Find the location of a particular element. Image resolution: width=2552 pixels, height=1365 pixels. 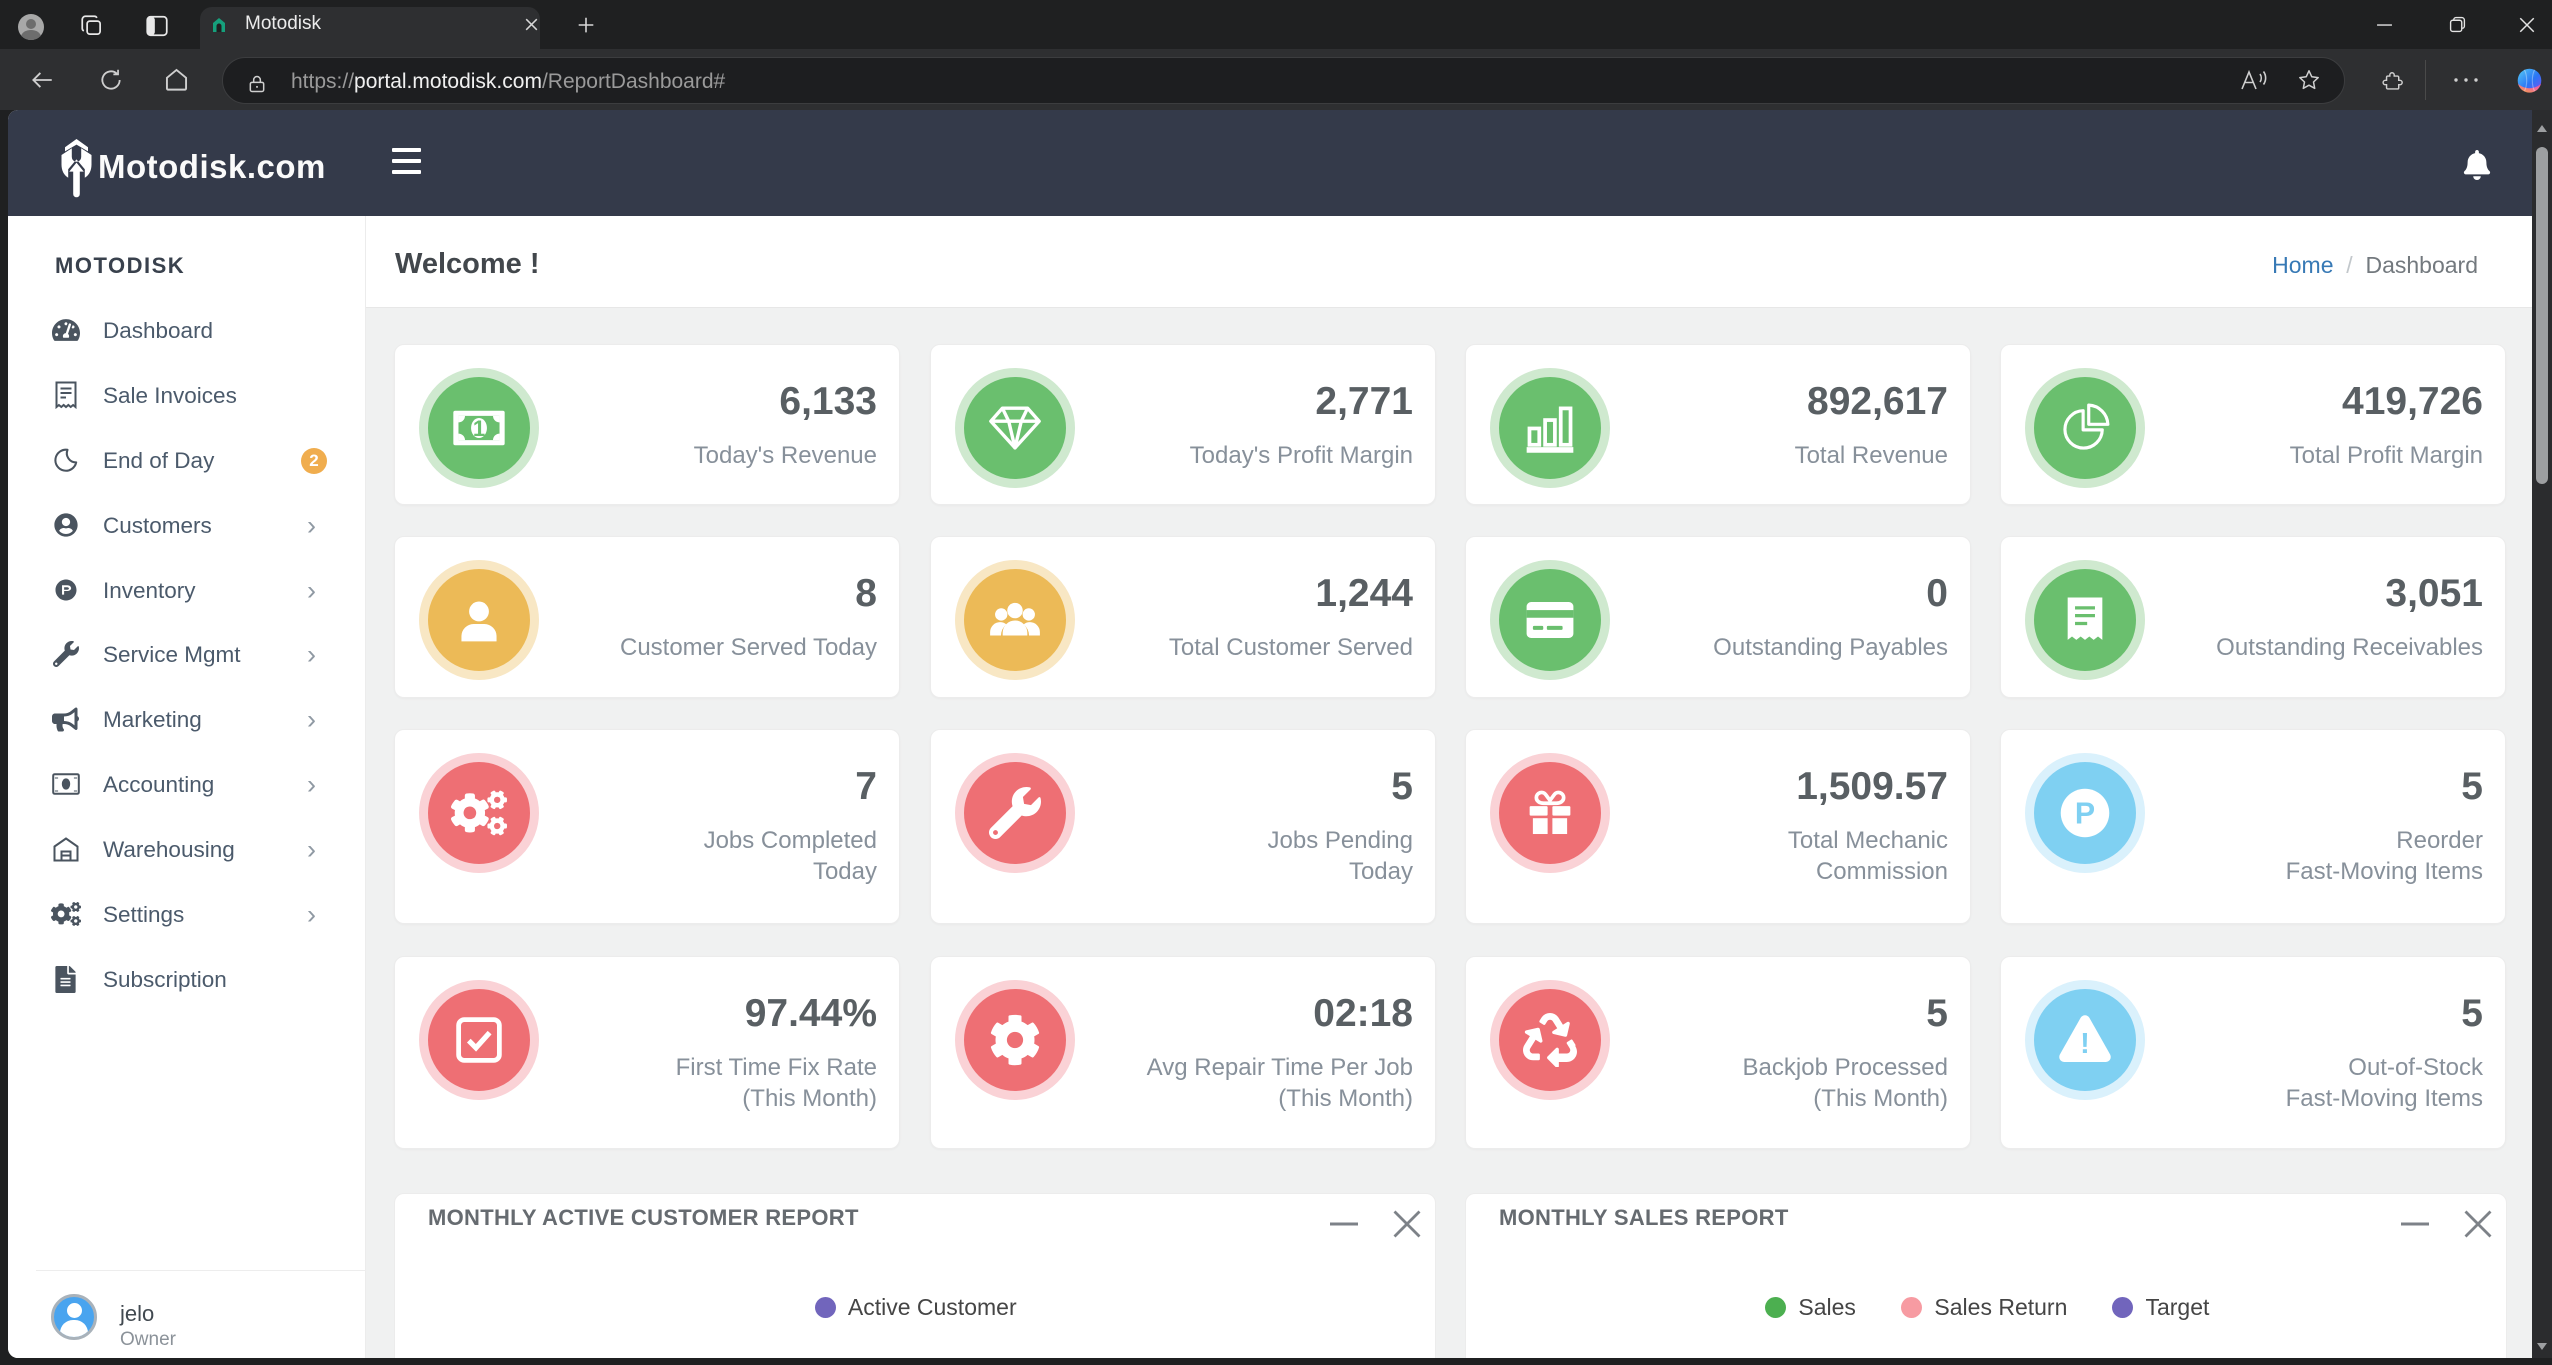

svg-text: P is located at coordinates (2085, 814).